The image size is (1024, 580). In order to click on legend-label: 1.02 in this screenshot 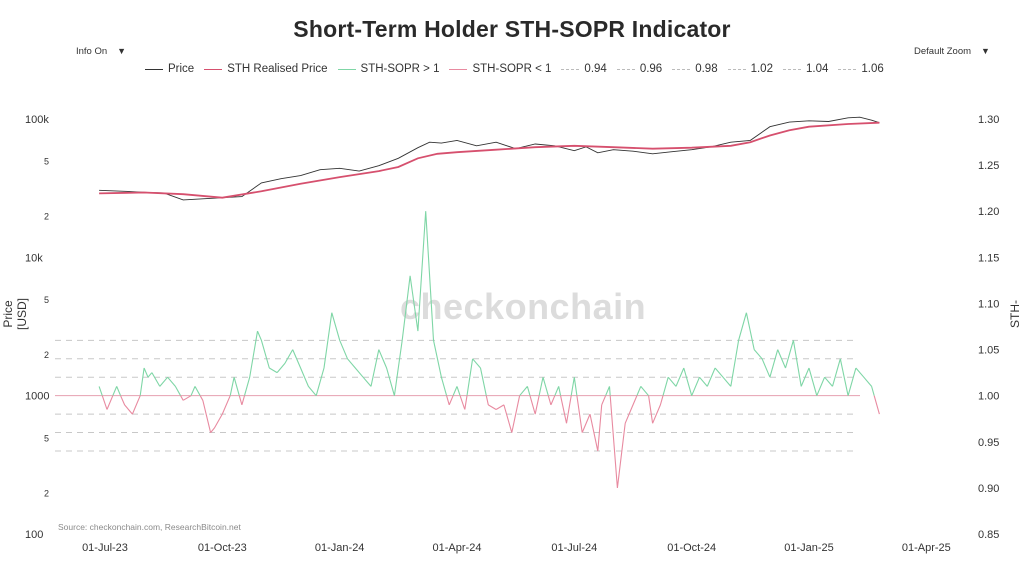, I will do `click(761, 69)`.